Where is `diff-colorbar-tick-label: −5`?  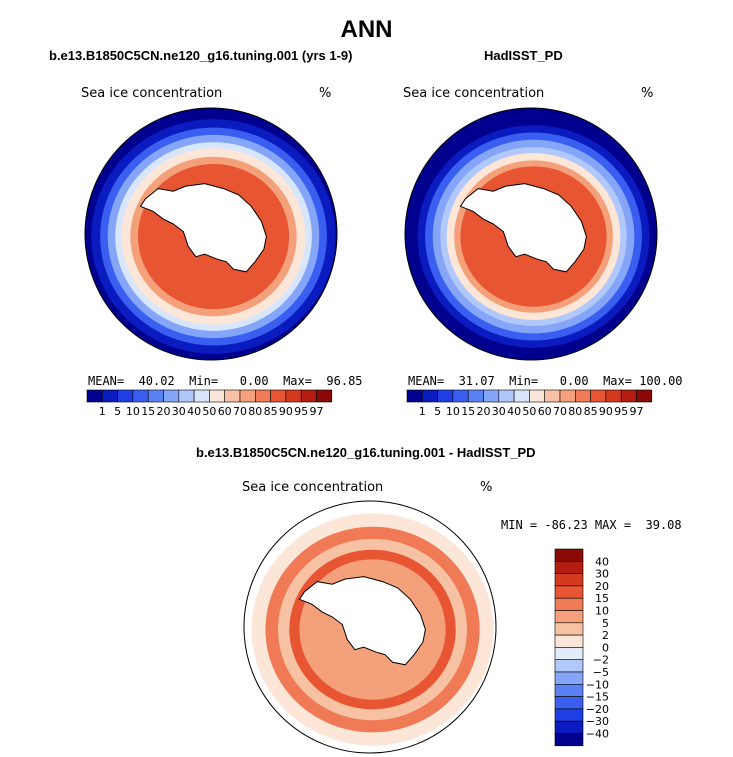 diff-colorbar-tick-label: −5 is located at coordinates (601, 672).